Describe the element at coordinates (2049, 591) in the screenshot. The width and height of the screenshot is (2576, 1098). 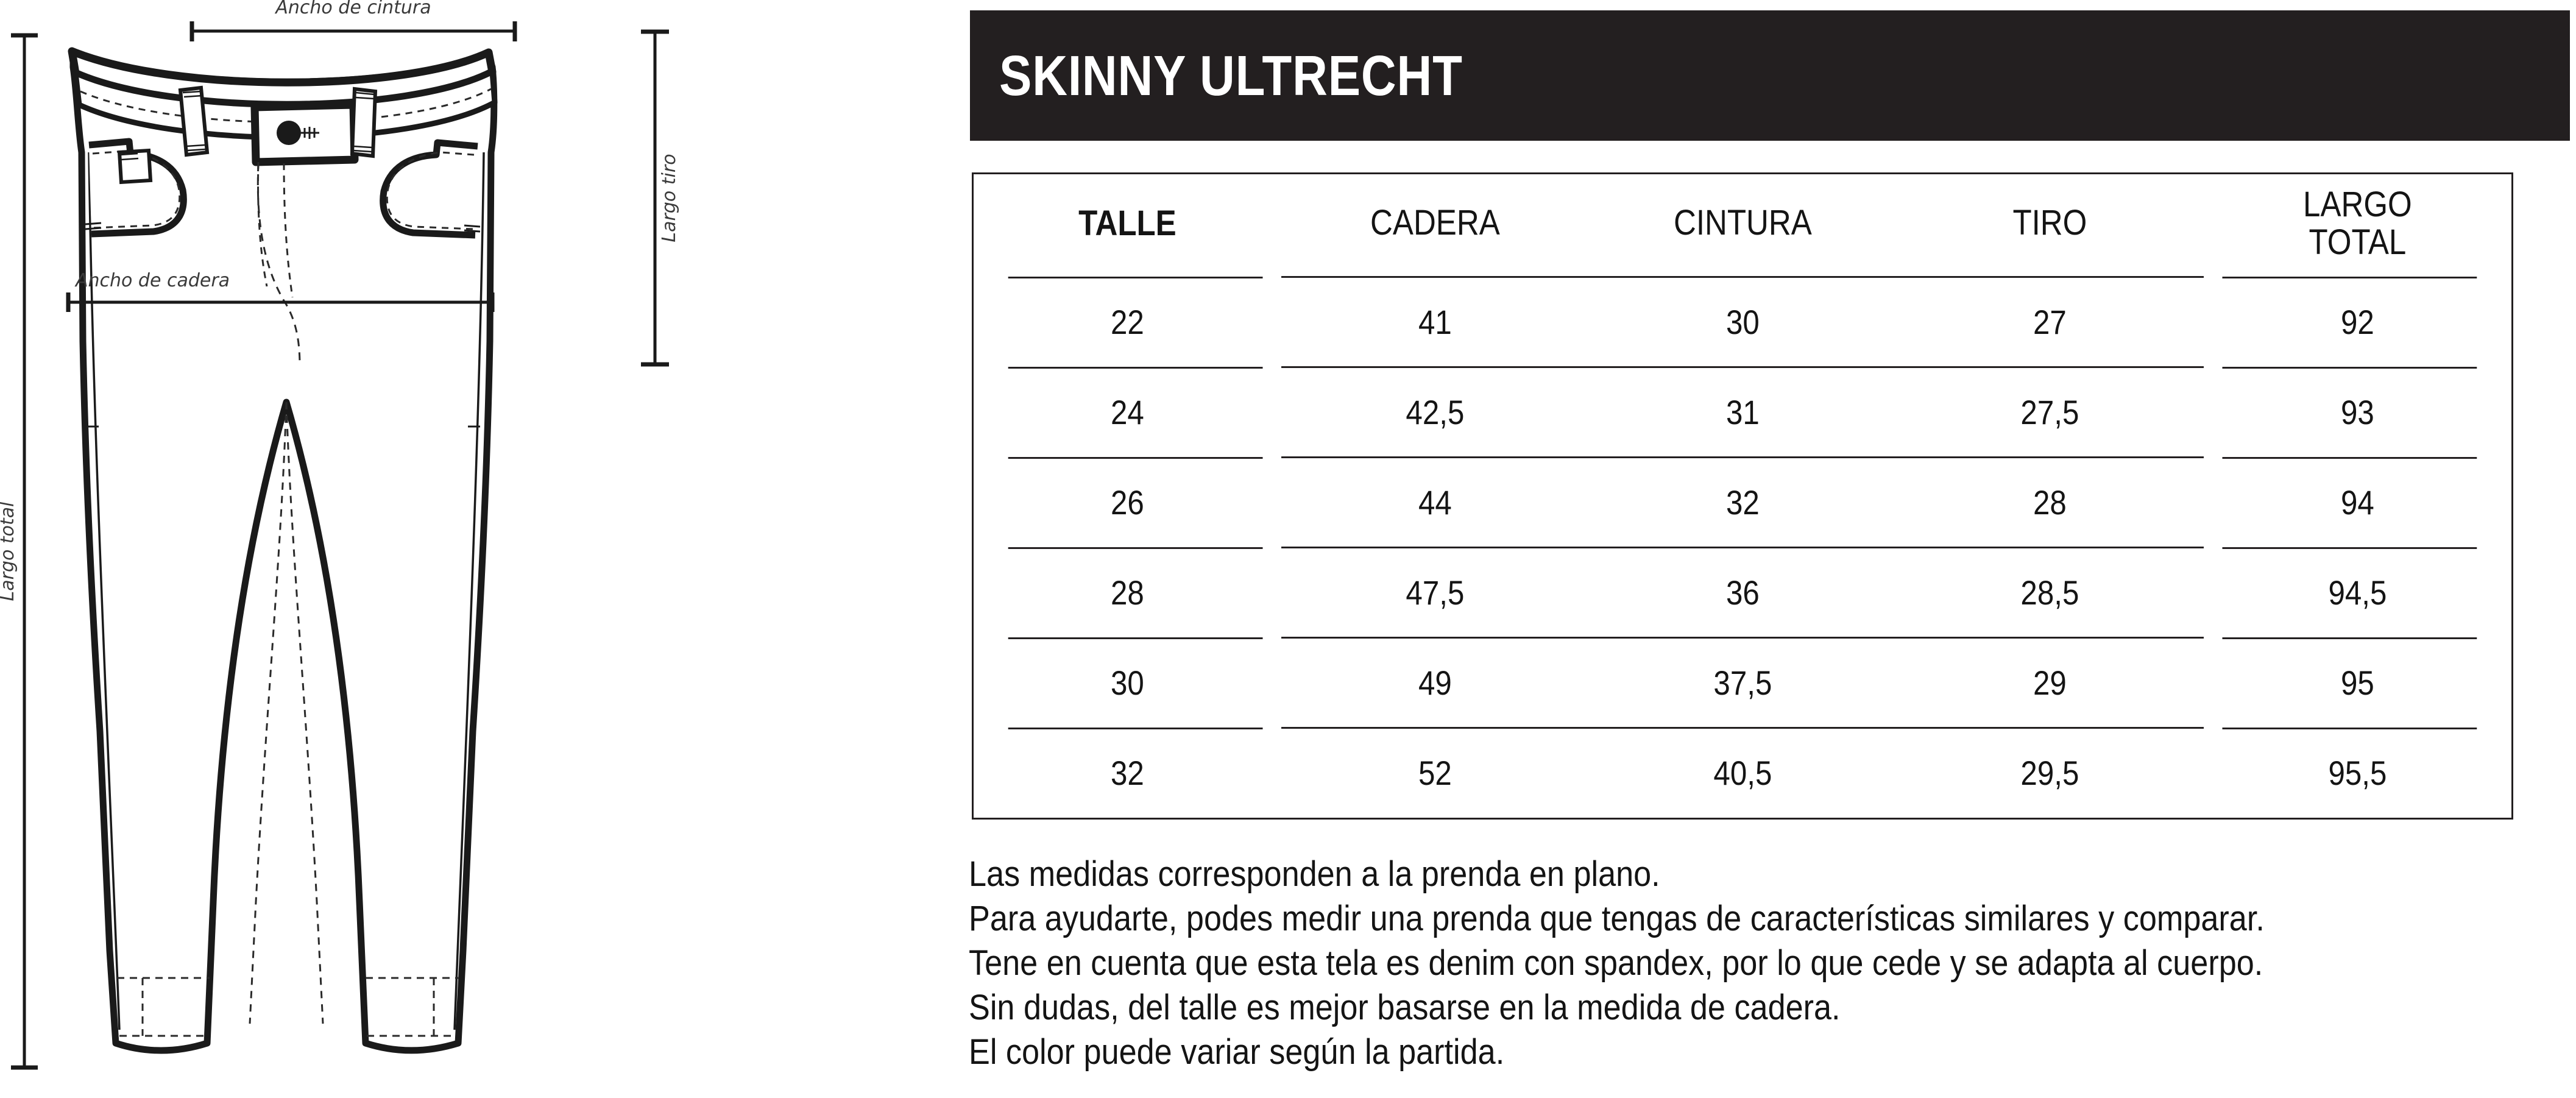
I see `cell-tiro: 28,5` at that location.